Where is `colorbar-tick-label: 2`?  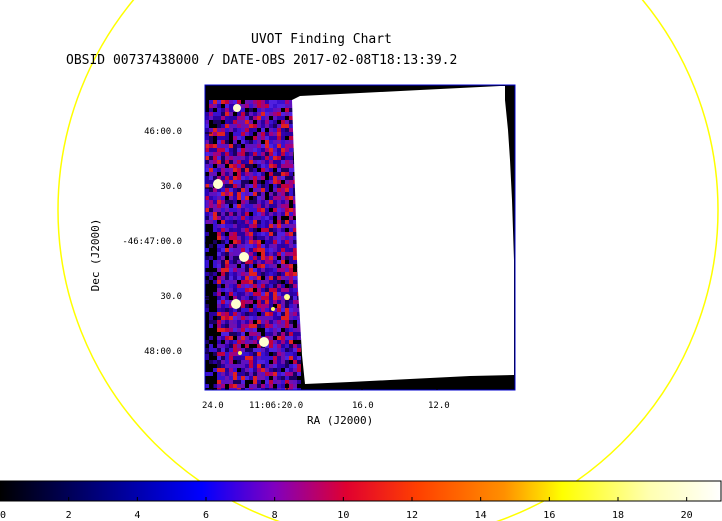
colorbar-tick-label: 2 is located at coordinates (68, 515).